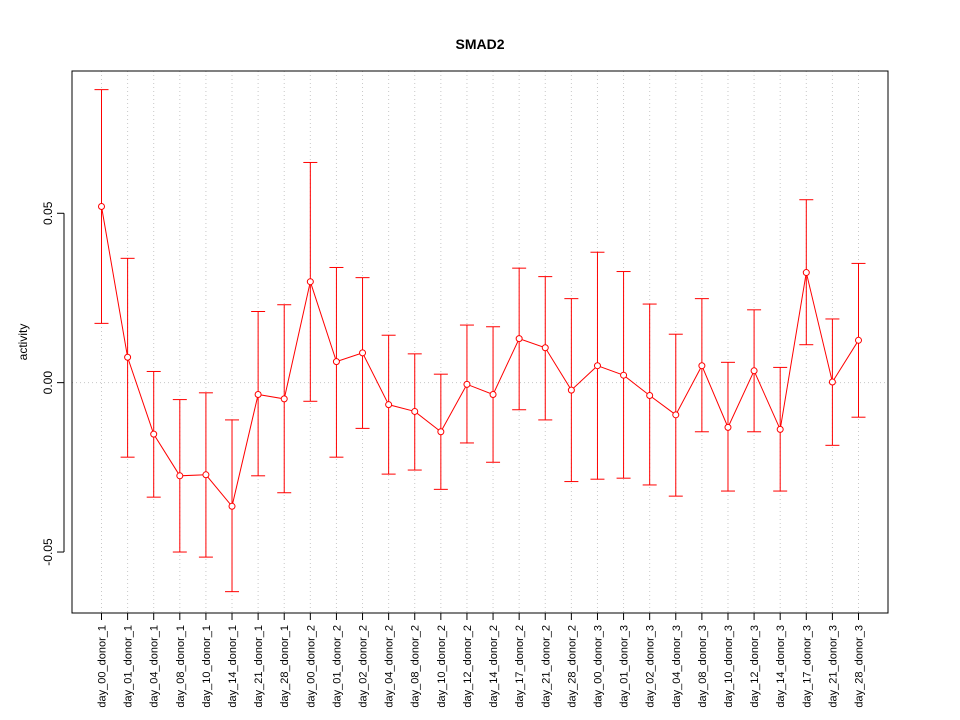 The height and width of the screenshot is (720, 960). What do you see at coordinates (651, 666) in the screenshot?
I see `x-tick-label: day_02_donor_3` at bounding box center [651, 666].